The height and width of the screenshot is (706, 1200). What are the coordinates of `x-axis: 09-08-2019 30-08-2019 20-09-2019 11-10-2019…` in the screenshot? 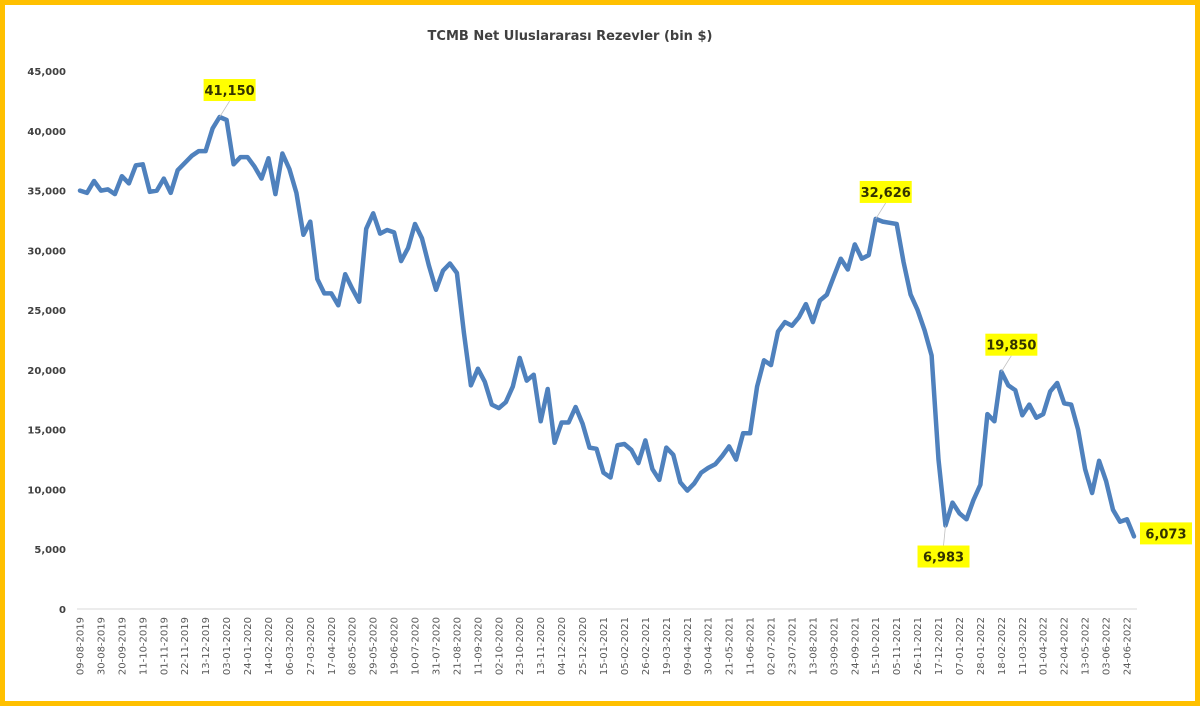 It's located at (605, 646).